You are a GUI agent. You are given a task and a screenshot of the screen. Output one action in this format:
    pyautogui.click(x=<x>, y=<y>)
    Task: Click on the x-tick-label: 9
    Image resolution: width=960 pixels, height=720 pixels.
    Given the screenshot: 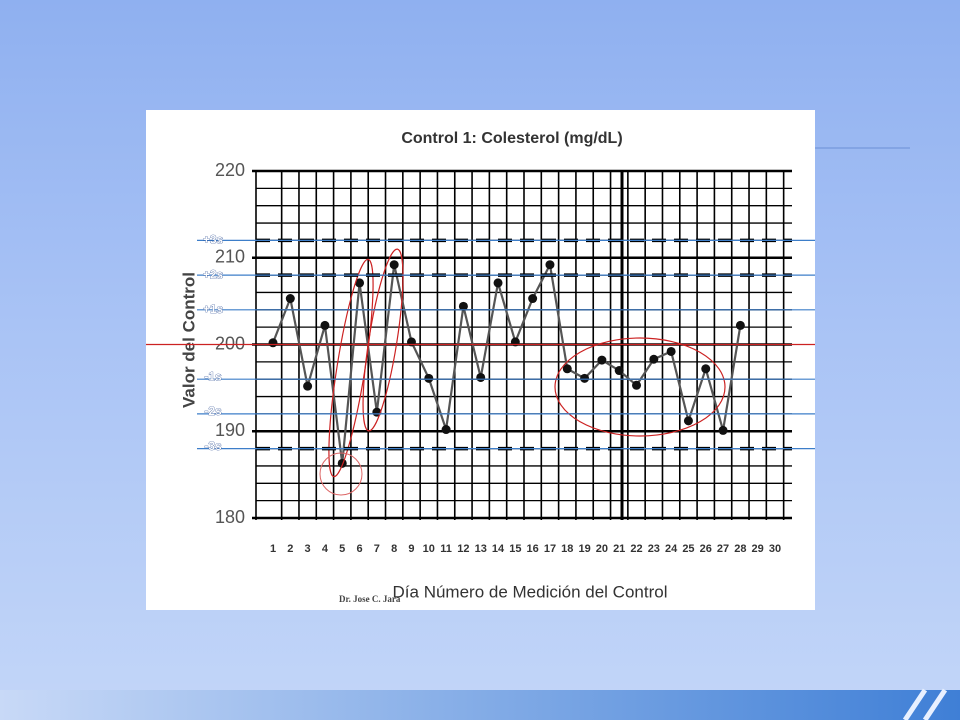 What is the action you would take?
    pyautogui.click(x=411, y=549)
    